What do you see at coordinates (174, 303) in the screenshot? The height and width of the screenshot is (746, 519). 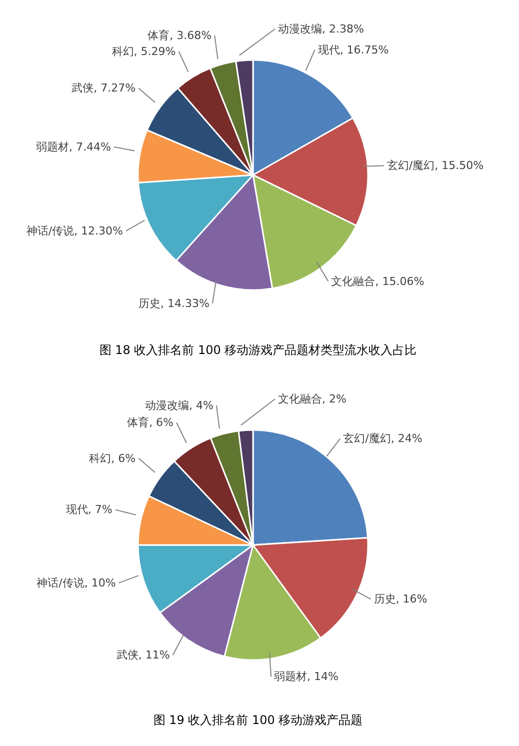 I see `slice-label: 历史, 14.33%` at bounding box center [174, 303].